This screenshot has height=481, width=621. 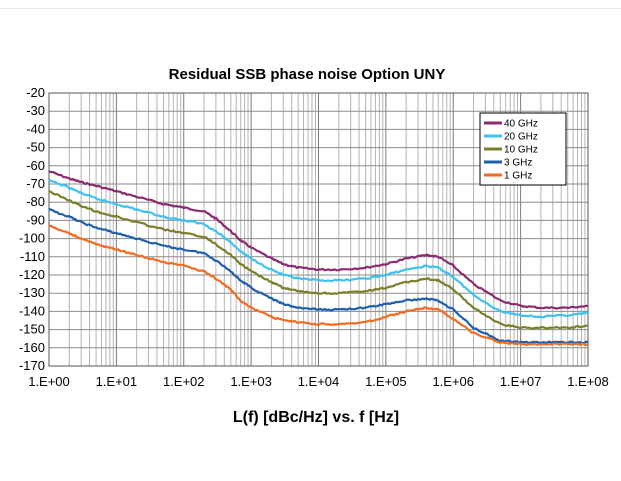 I want to click on x-tick-label: 1.E+05, so click(x=386, y=381).